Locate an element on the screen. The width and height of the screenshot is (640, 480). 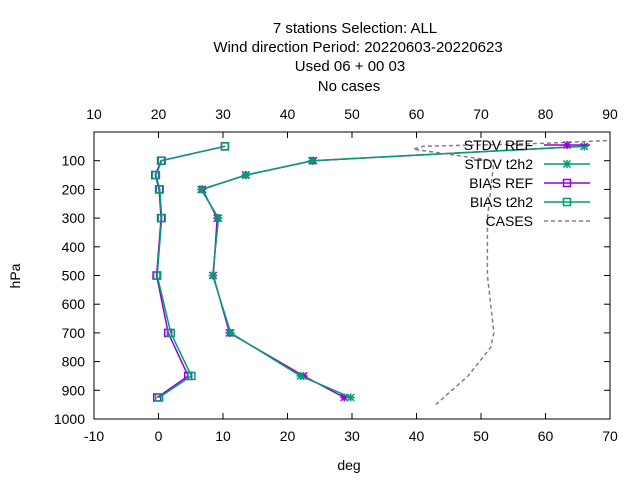
x2-tick-label: 30 is located at coordinates (223, 114).